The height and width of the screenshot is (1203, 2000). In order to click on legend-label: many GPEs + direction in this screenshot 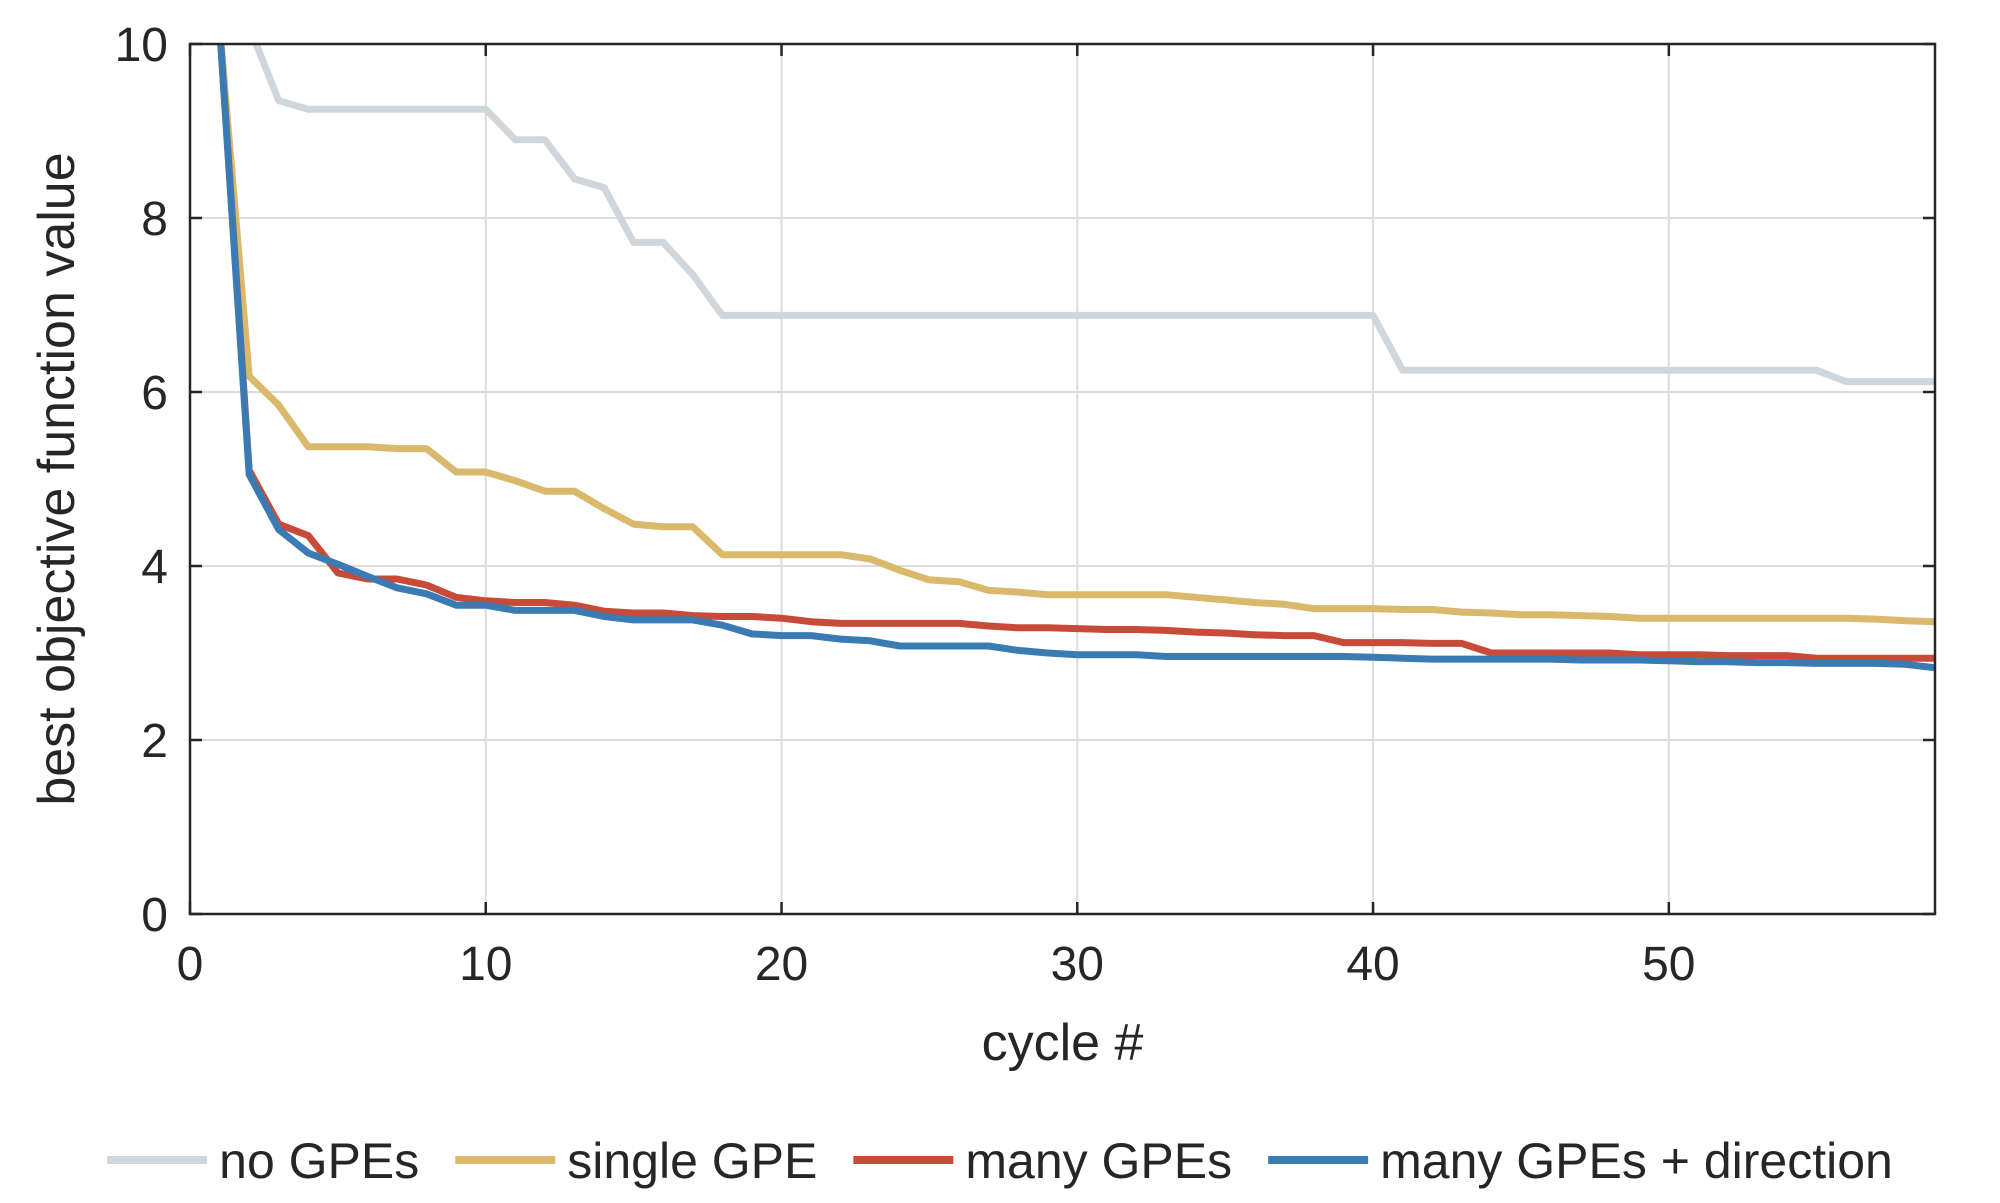, I will do `click(1636, 1161)`.